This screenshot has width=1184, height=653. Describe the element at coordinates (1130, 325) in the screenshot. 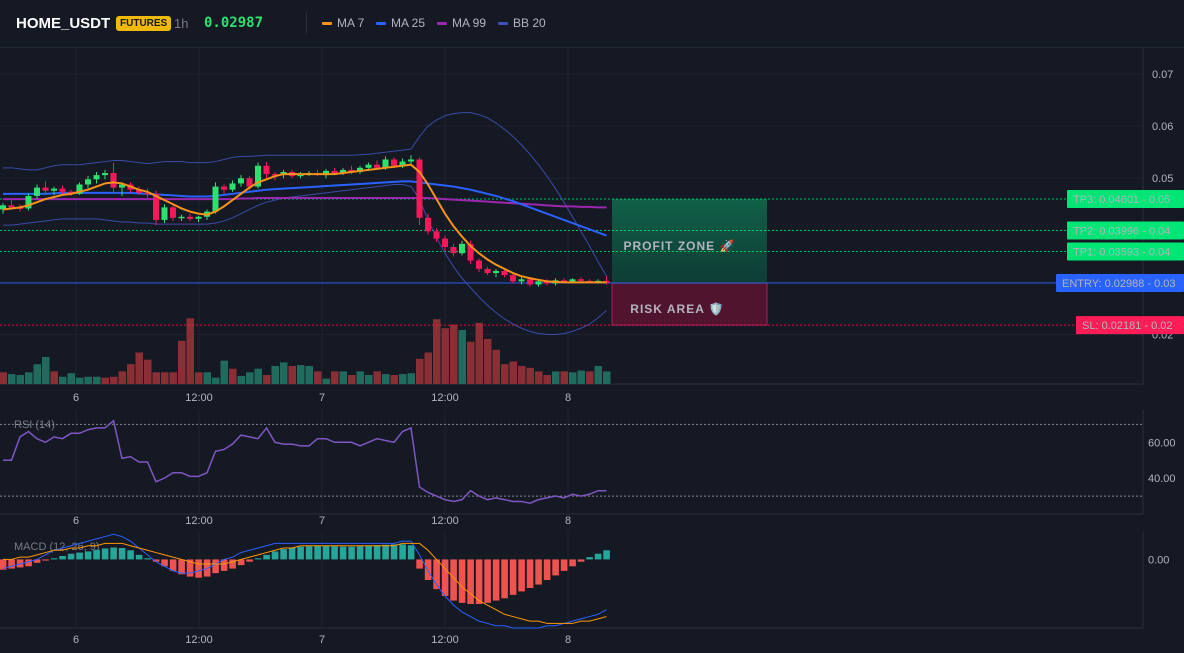

I see `level-tag-sl` at that location.